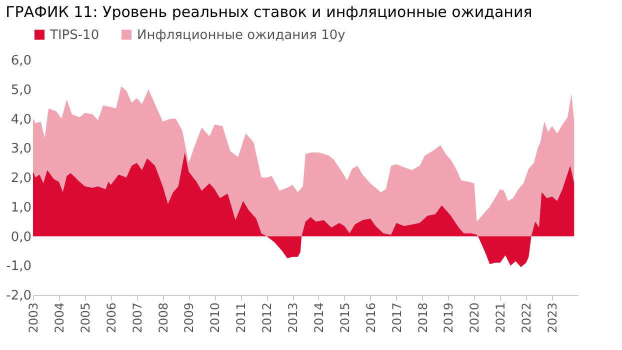 This screenshot has height=350, width=622. I want to click on x-tick-label: 2021, so click(501, 318).